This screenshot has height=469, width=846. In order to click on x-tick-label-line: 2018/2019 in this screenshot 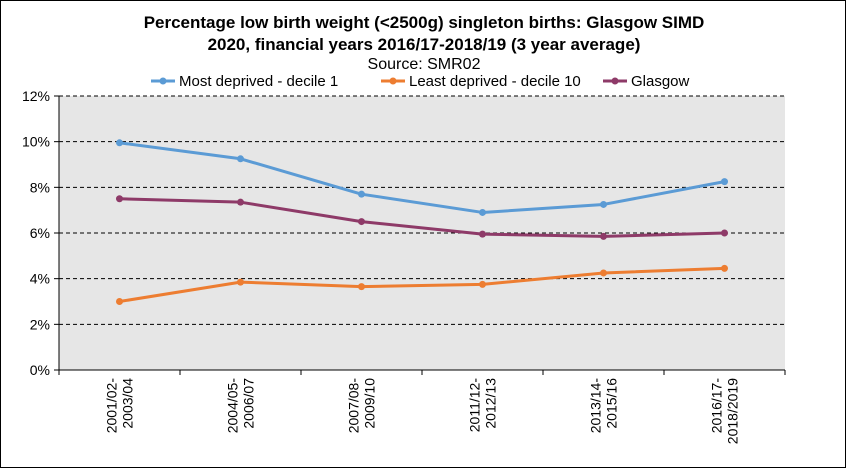, I will do `click(733, 411)`.